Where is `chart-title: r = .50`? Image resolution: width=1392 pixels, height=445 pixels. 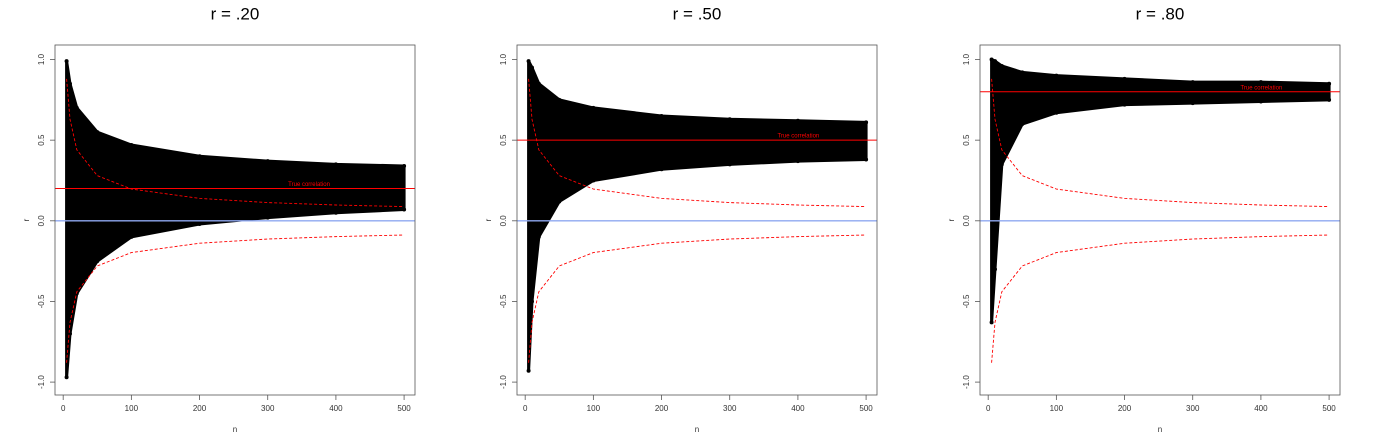
chart-title: r = .50 is located at coordinates (697, 13).